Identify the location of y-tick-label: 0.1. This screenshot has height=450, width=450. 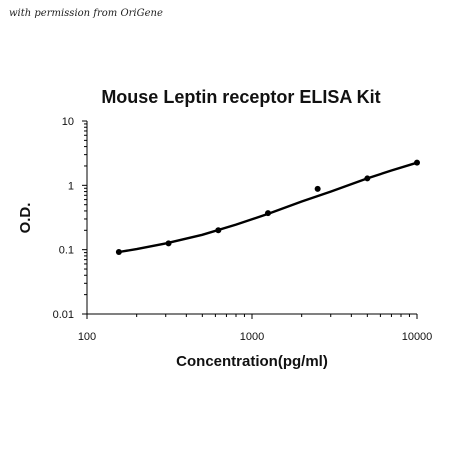
(66, 251).